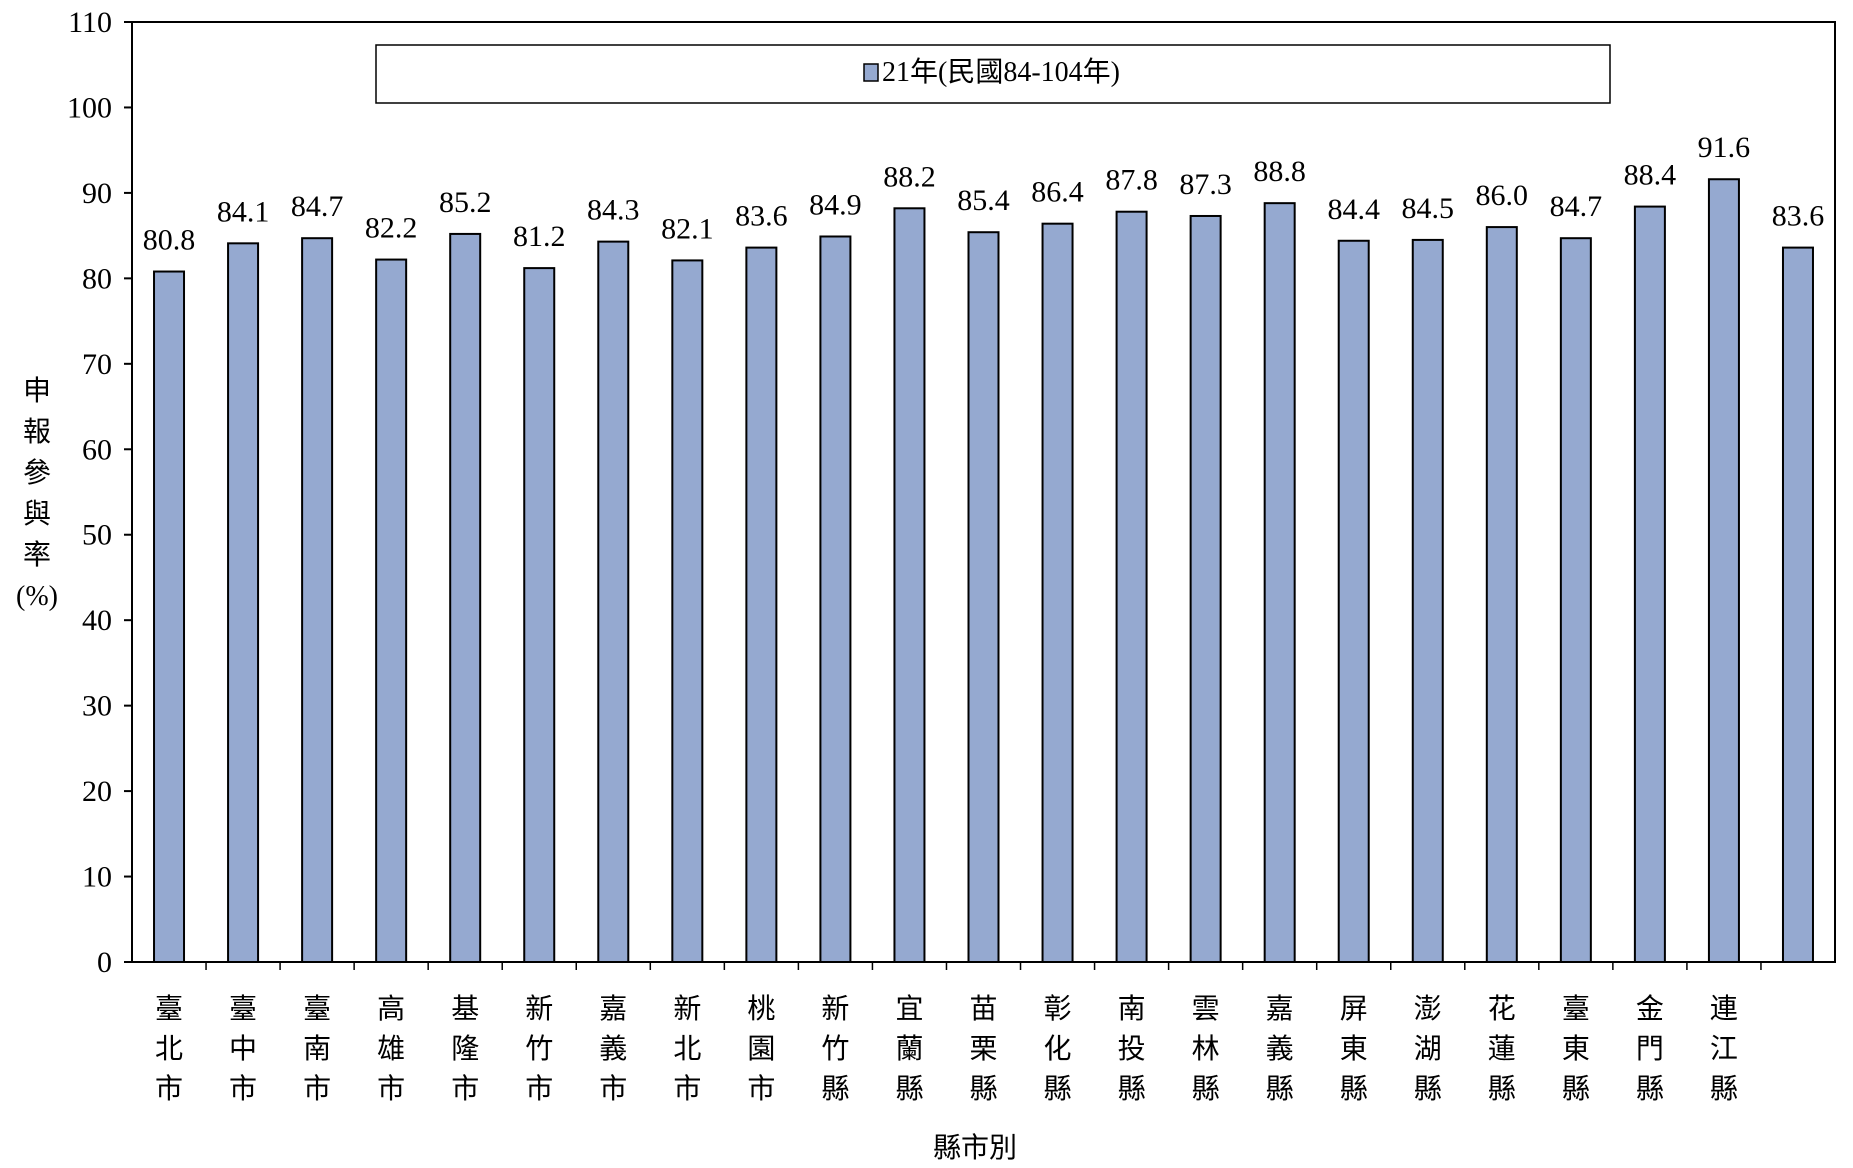  Describe the element at coordinates (1650, 1049) in the screenshot. I see `category-label: 金門縣` at that location.